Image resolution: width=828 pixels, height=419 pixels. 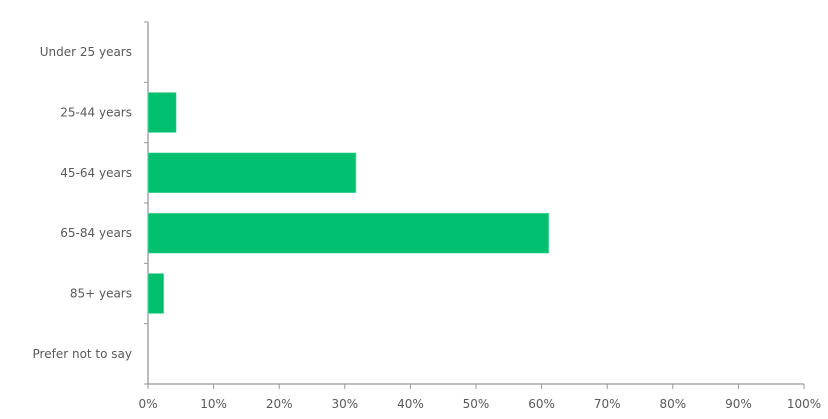 What do you see at coordinates (804, 404) in the screenshot?
I see `x-tick-label: 100%` at bounding box center [804, 404].